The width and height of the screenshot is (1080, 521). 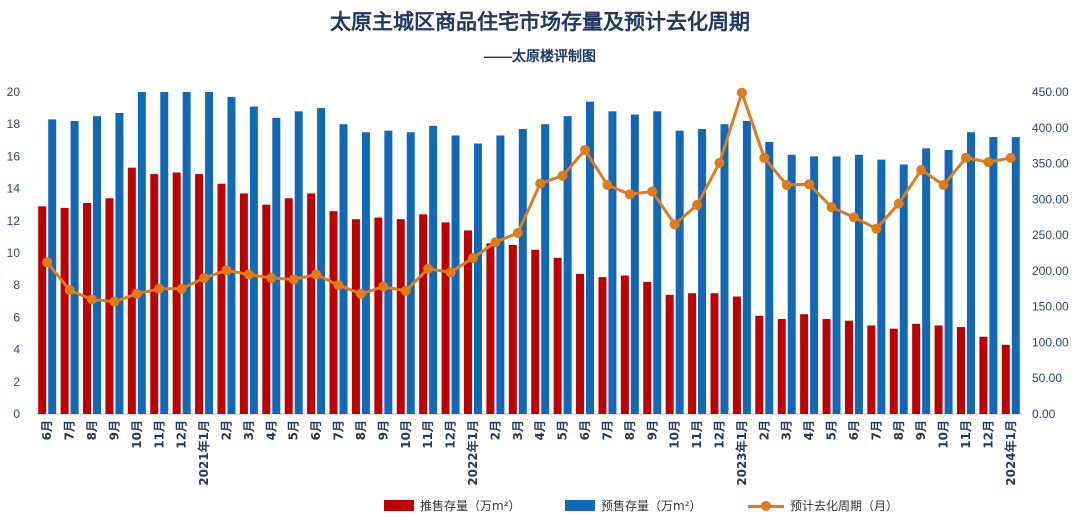 I want to click on legend-swatch-red, so click(x=399, y=505).